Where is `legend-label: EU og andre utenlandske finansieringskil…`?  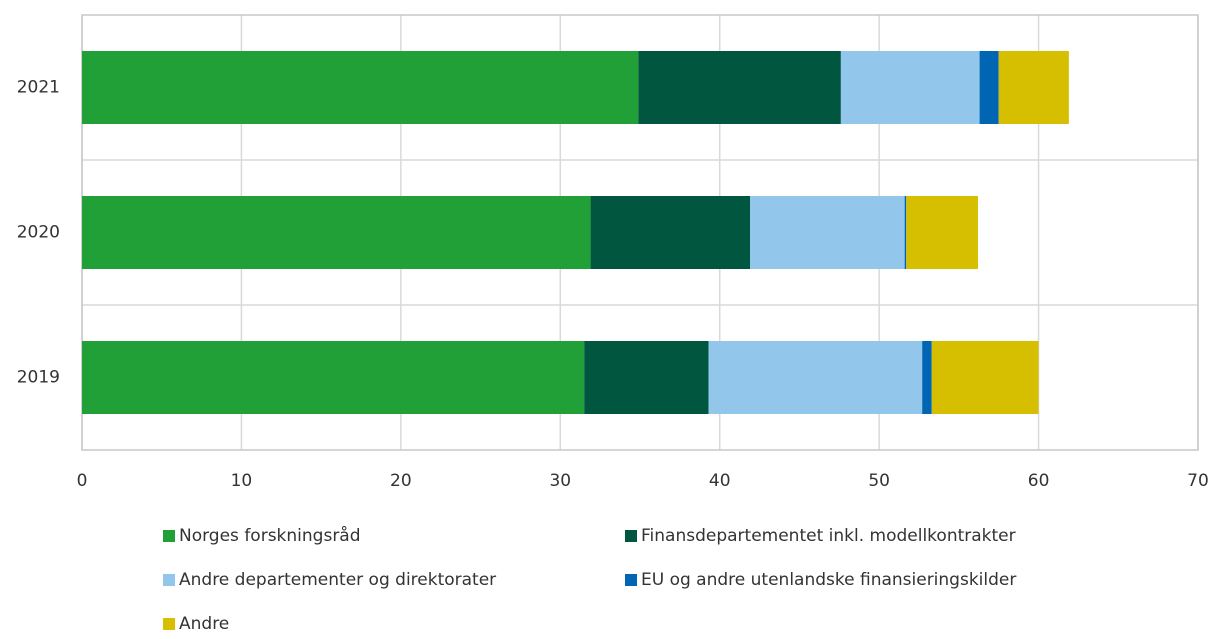 legend-label: EU og andre utenlandske finansieringskil… is located at coordinates (828, 580).